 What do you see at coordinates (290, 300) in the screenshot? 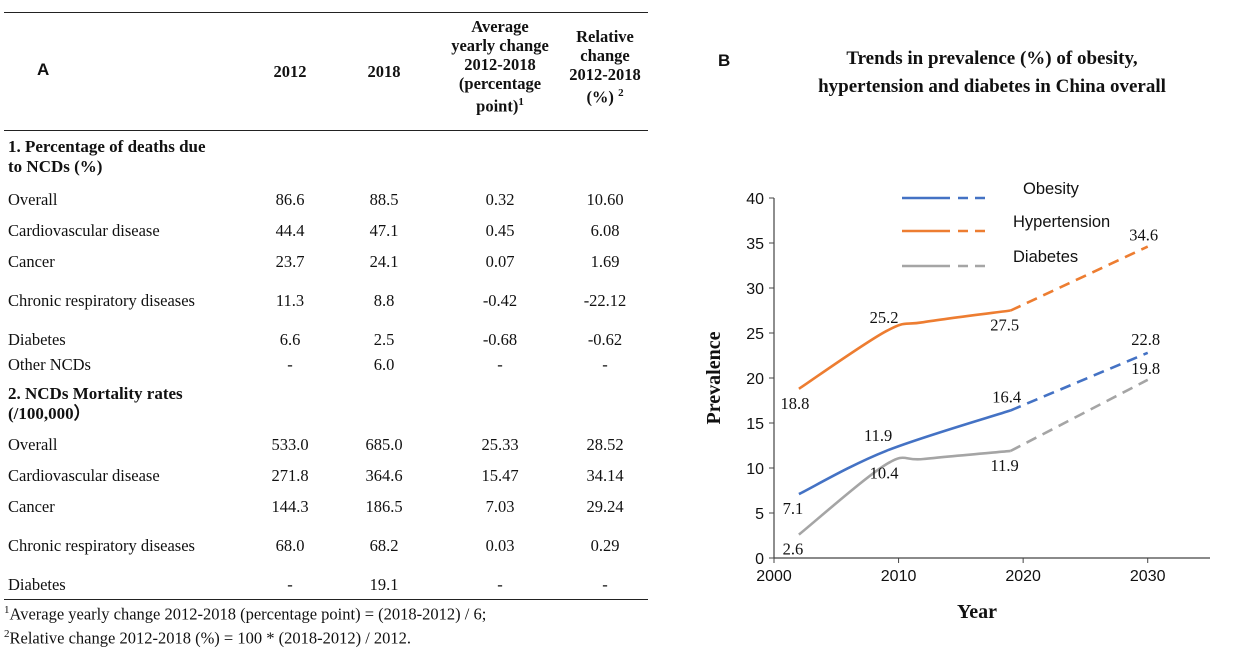
I see `value-2012: 11.3` at bounding box center [290, 300].